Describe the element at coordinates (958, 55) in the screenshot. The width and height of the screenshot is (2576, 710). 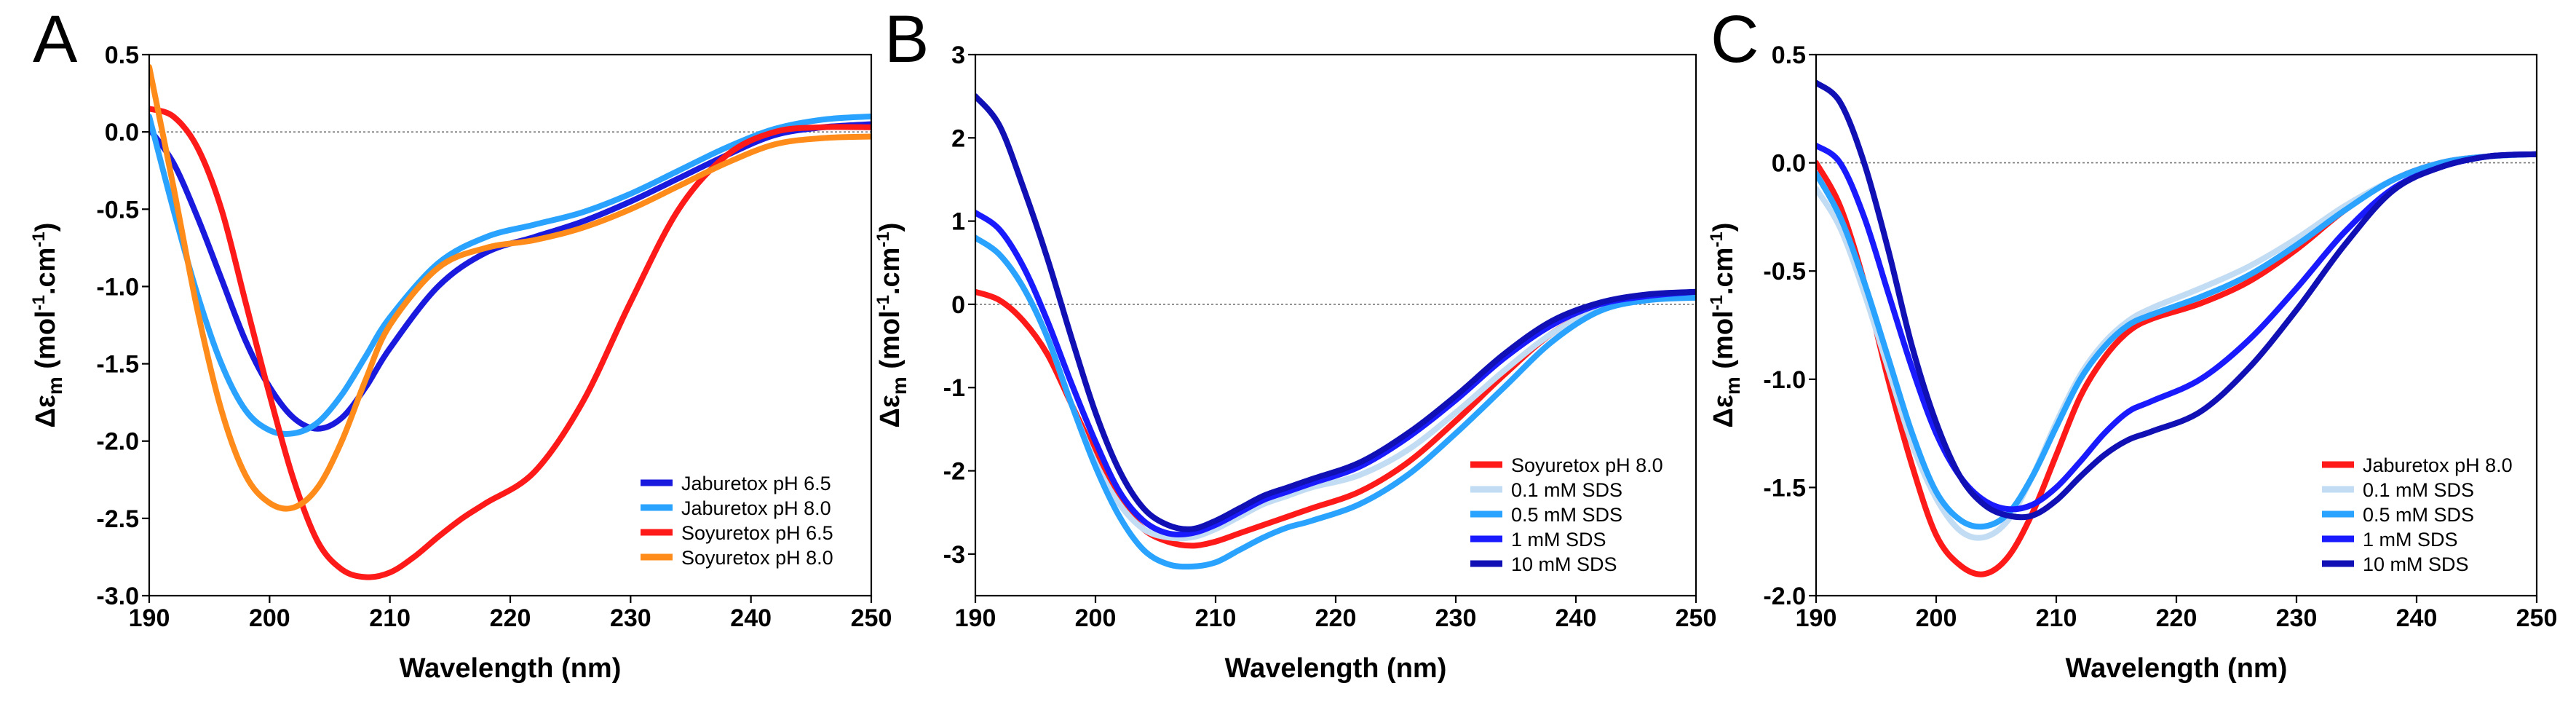
I see `y-tick-label: 3` at that location.